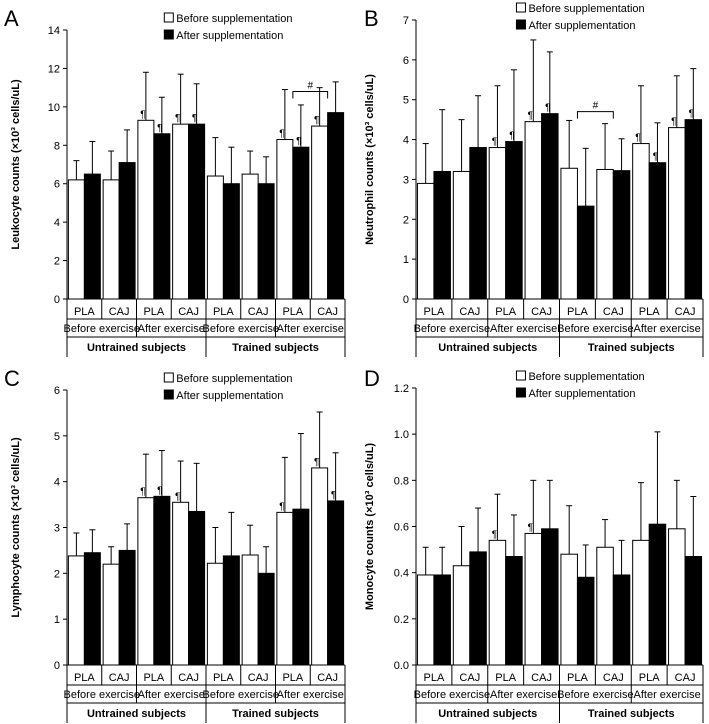  I want to click on y-tick-label: 12, so click(54, 69).